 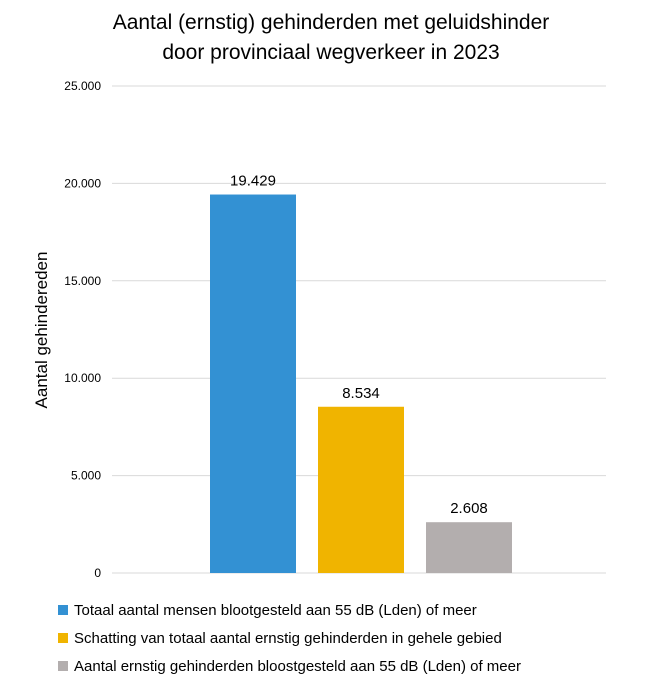 I want to click on y-tick-label: 10.000, so click(x=82, y=378).